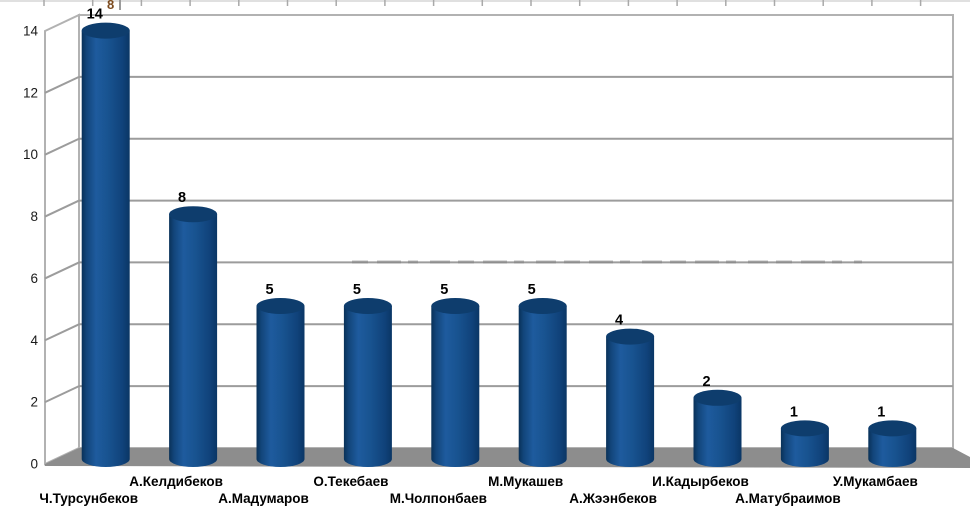  Describe the element at coordinates (619, 321) in the screenshot. I see `bar-value-label: 4` at that location.